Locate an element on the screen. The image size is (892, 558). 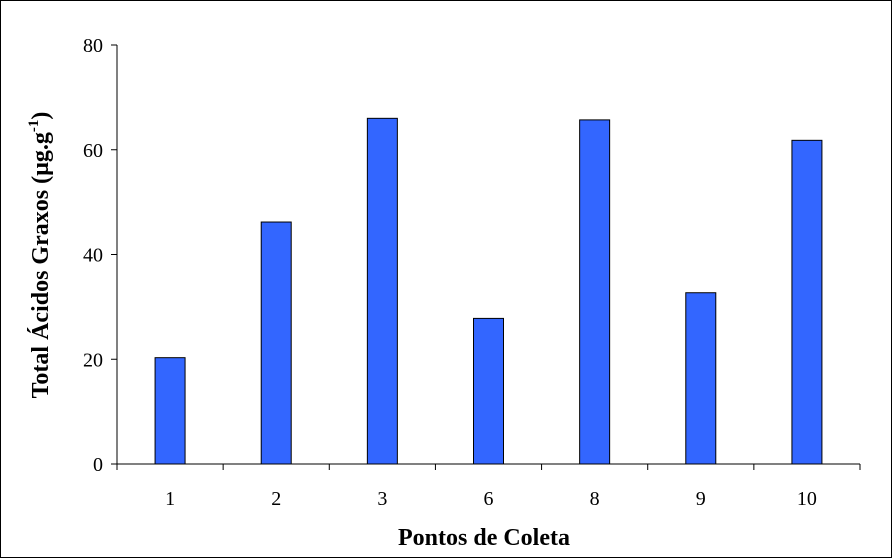
x-tick-label-10: 10 is located at coordinates (807, 499).